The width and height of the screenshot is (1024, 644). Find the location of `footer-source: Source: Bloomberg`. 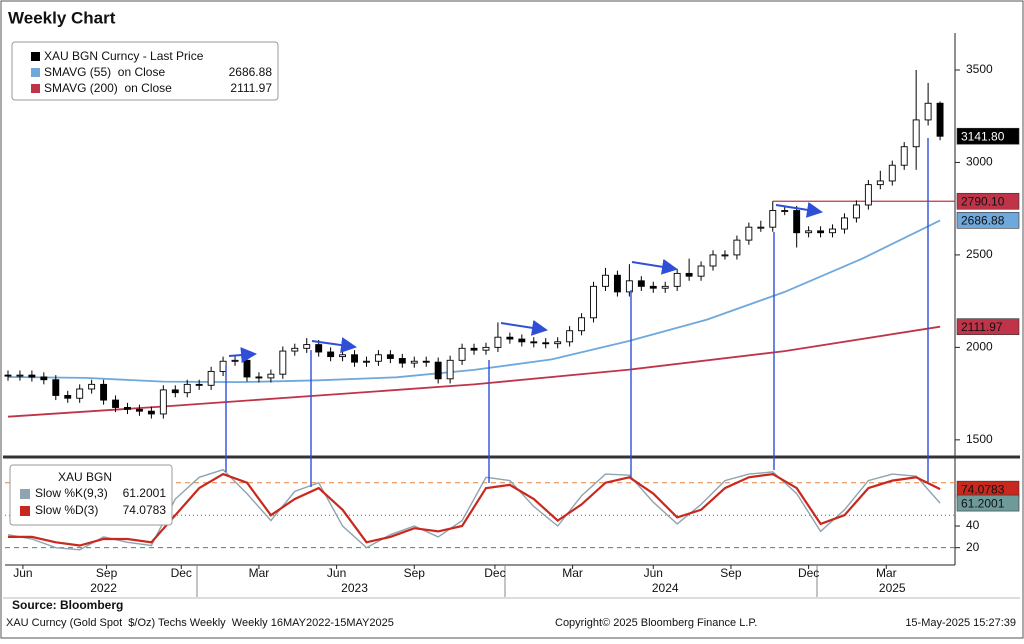

footer-source: Source: Bloomberg is located at coordinates (67, 605).